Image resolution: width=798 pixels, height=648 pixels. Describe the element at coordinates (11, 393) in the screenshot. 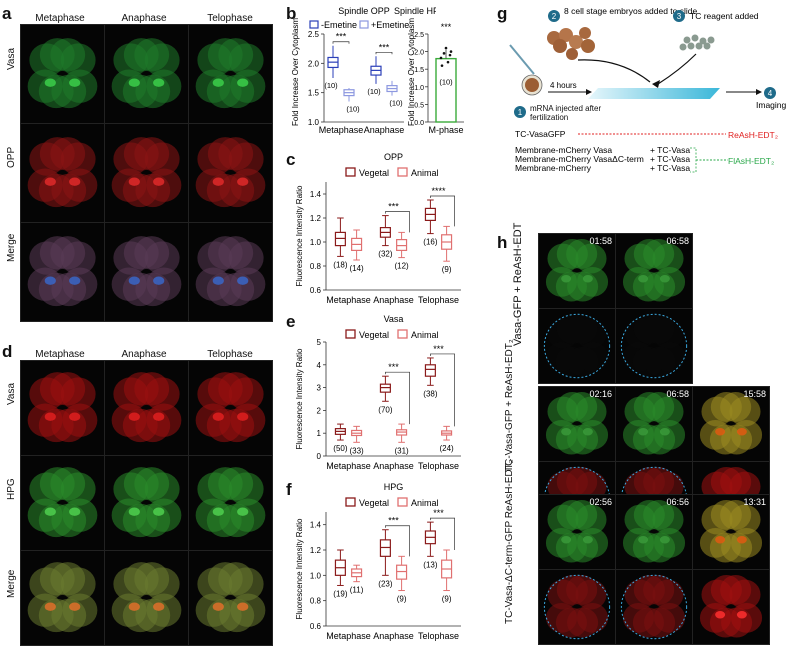

I see `row-label-vasa-d: Vasa` at that location.